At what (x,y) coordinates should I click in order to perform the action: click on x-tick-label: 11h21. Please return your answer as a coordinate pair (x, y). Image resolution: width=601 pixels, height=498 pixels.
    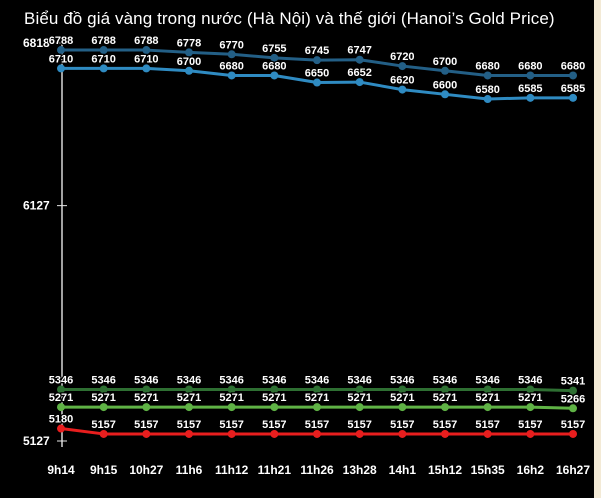
    Looking at the image, I should click on (275, 470).